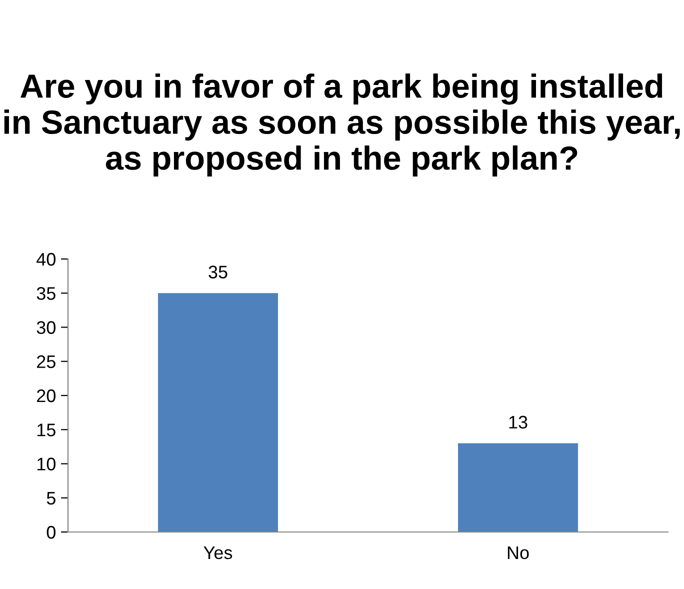 The height and width of the screenshot is (589, 684). I want to click on y-tick-label: 20, so click(46, 395).